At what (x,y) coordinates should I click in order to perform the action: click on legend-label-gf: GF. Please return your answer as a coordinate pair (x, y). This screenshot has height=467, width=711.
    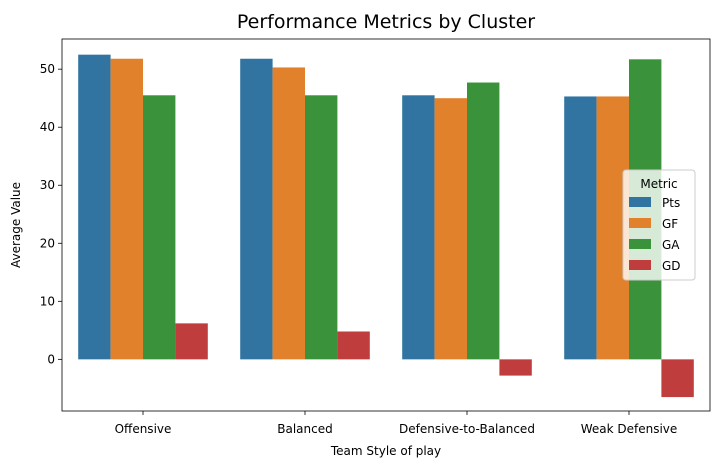
    Looking at the image, I should click on (670, 224).